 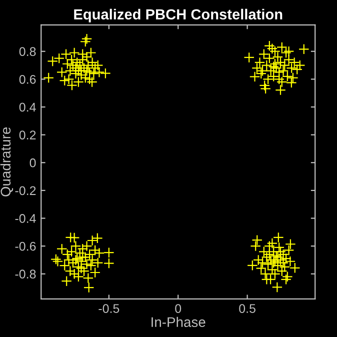 I want to click on y-tick-label: 0.4, so click(x=27, y=107).